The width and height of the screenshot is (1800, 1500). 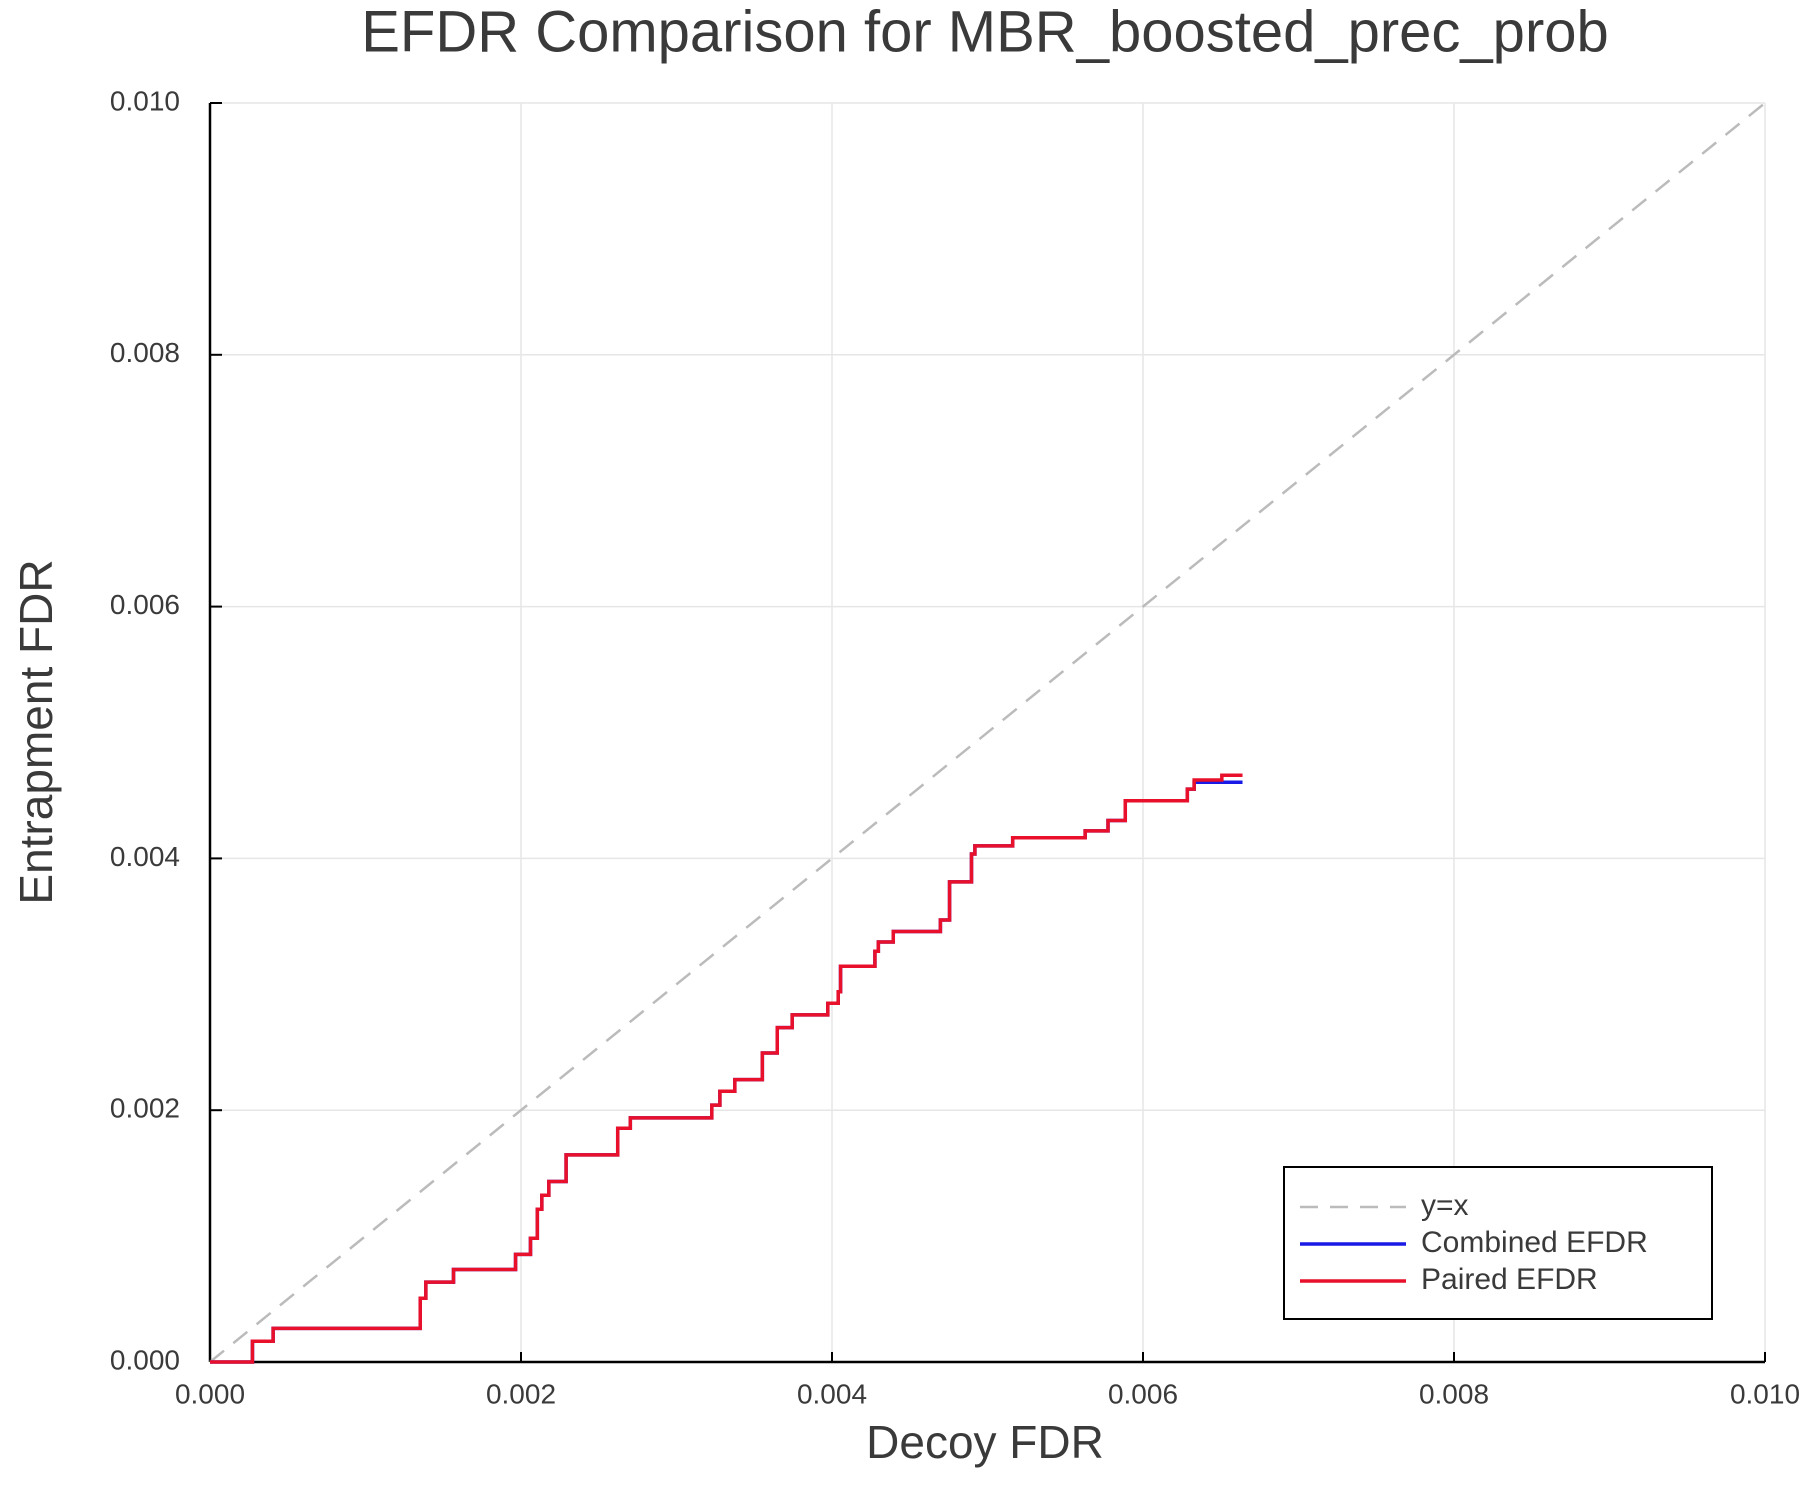 I want to click on x-tick-label: 0.004, so click(x=832, y=1393).